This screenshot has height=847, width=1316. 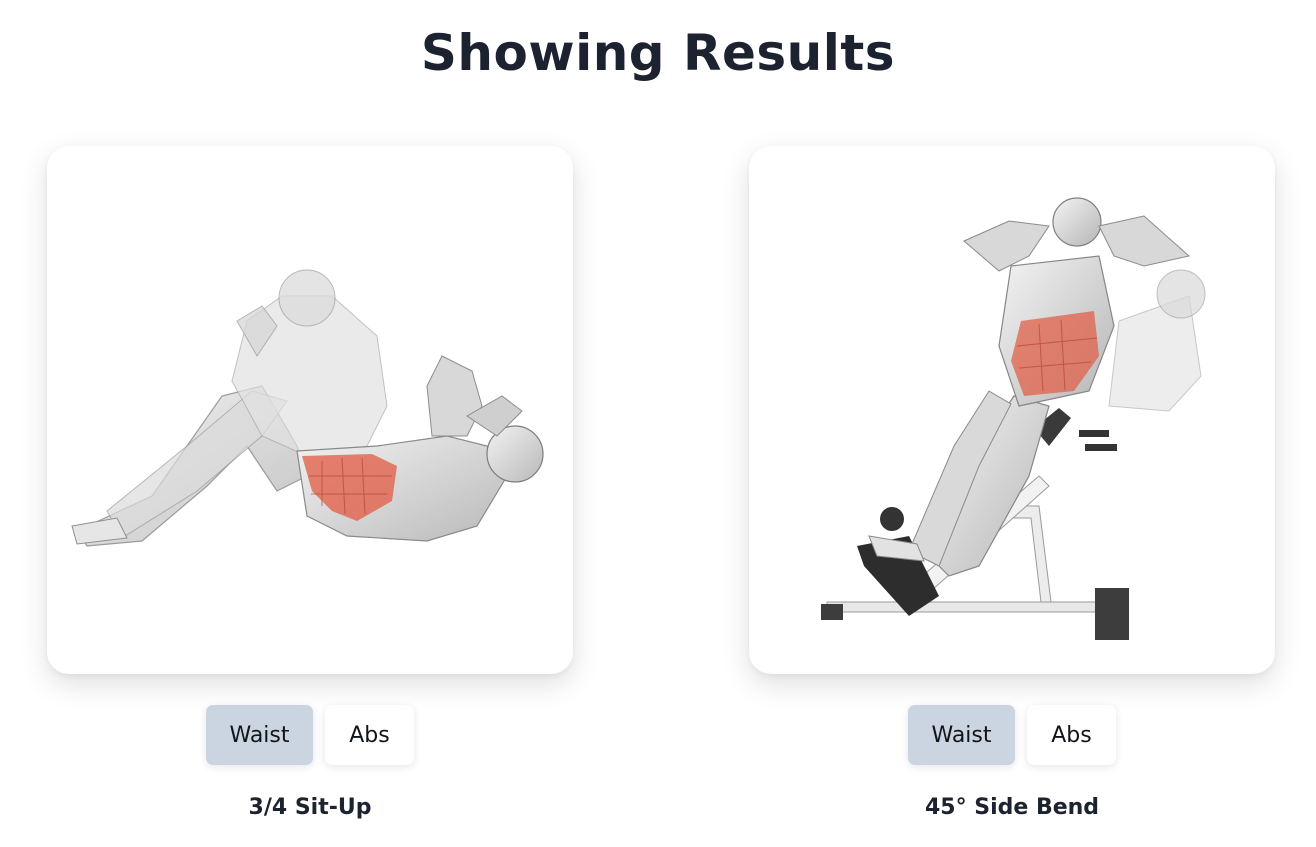 I want to click on exercise-name: 45° Side Bend, so click(x=1012, y=807).